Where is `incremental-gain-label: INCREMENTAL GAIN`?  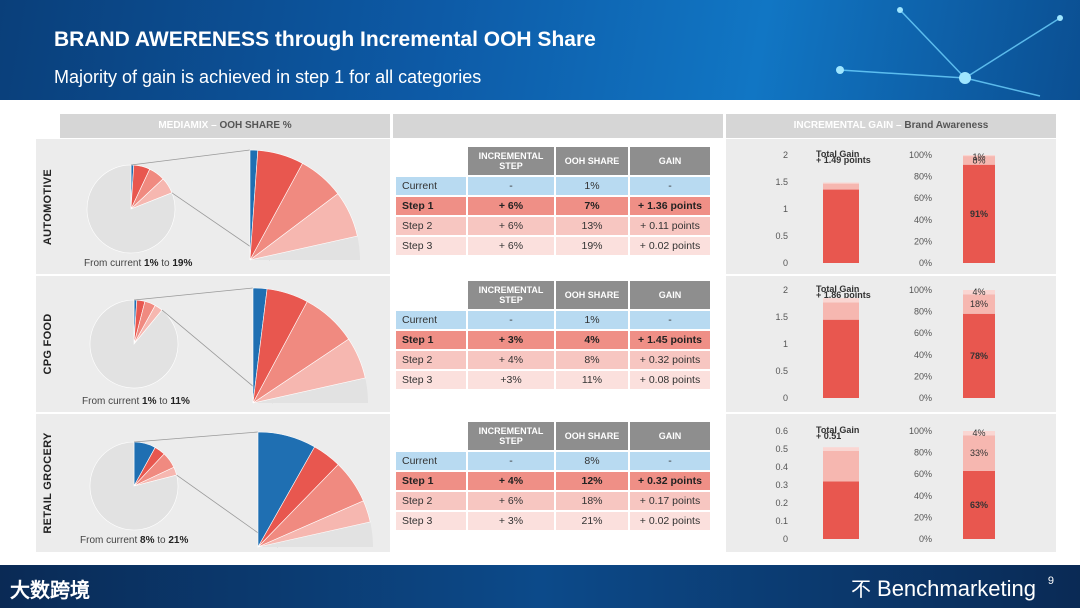
incremental-gain-label: INCREMENTAL GAIN is located at coordinates (843, 125).